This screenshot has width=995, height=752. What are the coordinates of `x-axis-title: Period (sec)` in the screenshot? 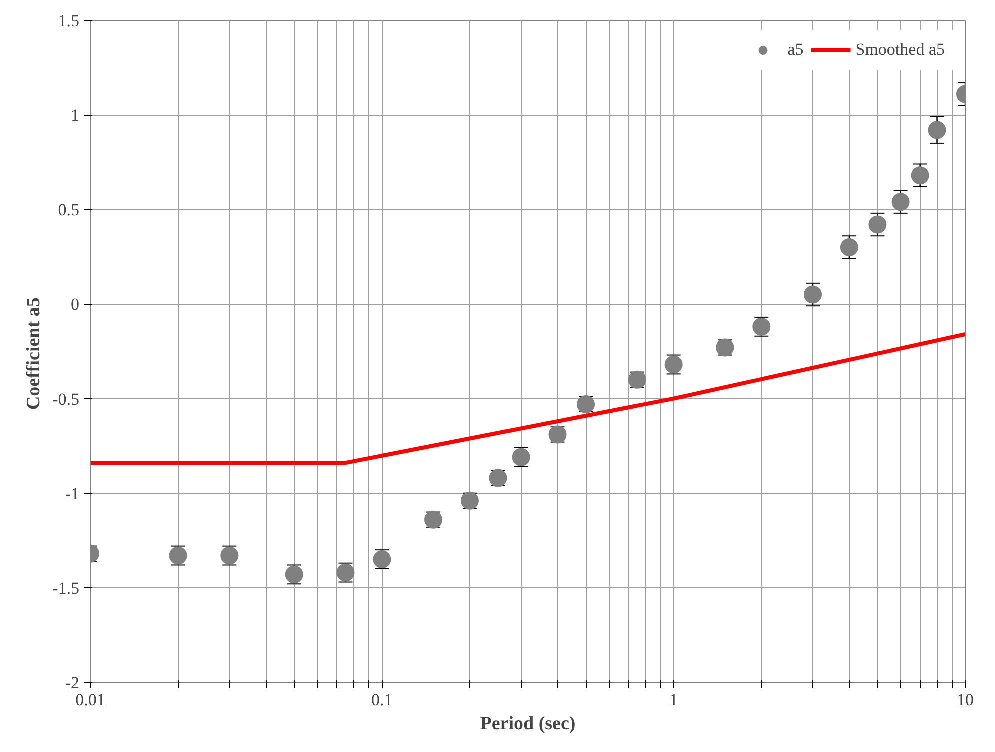 It's located at (528, 724).